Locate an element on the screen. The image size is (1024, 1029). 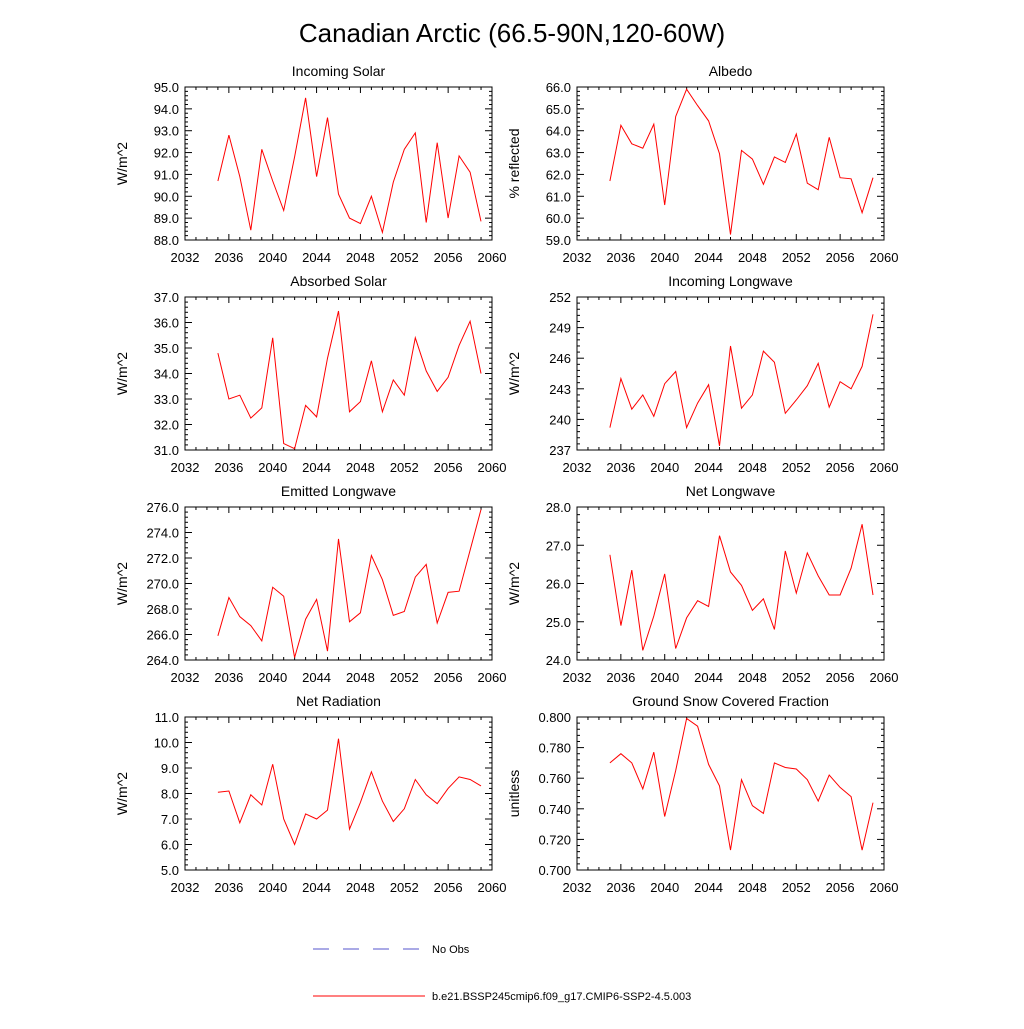
panel-title: Incoming Solar is located at coordinates (339, 71).